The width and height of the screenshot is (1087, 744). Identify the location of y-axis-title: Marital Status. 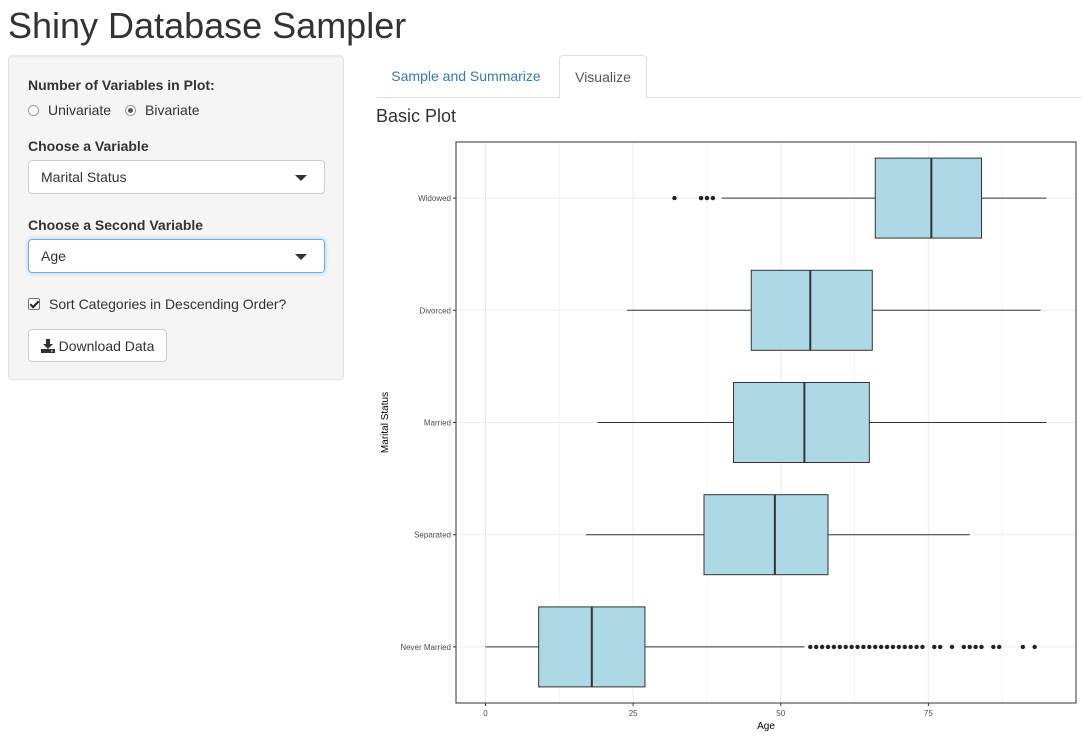
(385, 422).